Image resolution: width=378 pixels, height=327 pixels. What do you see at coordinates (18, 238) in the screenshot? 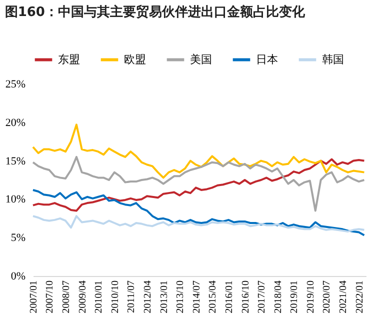
I see `y-tick-label: 5%` at bounding box center [18, 238].